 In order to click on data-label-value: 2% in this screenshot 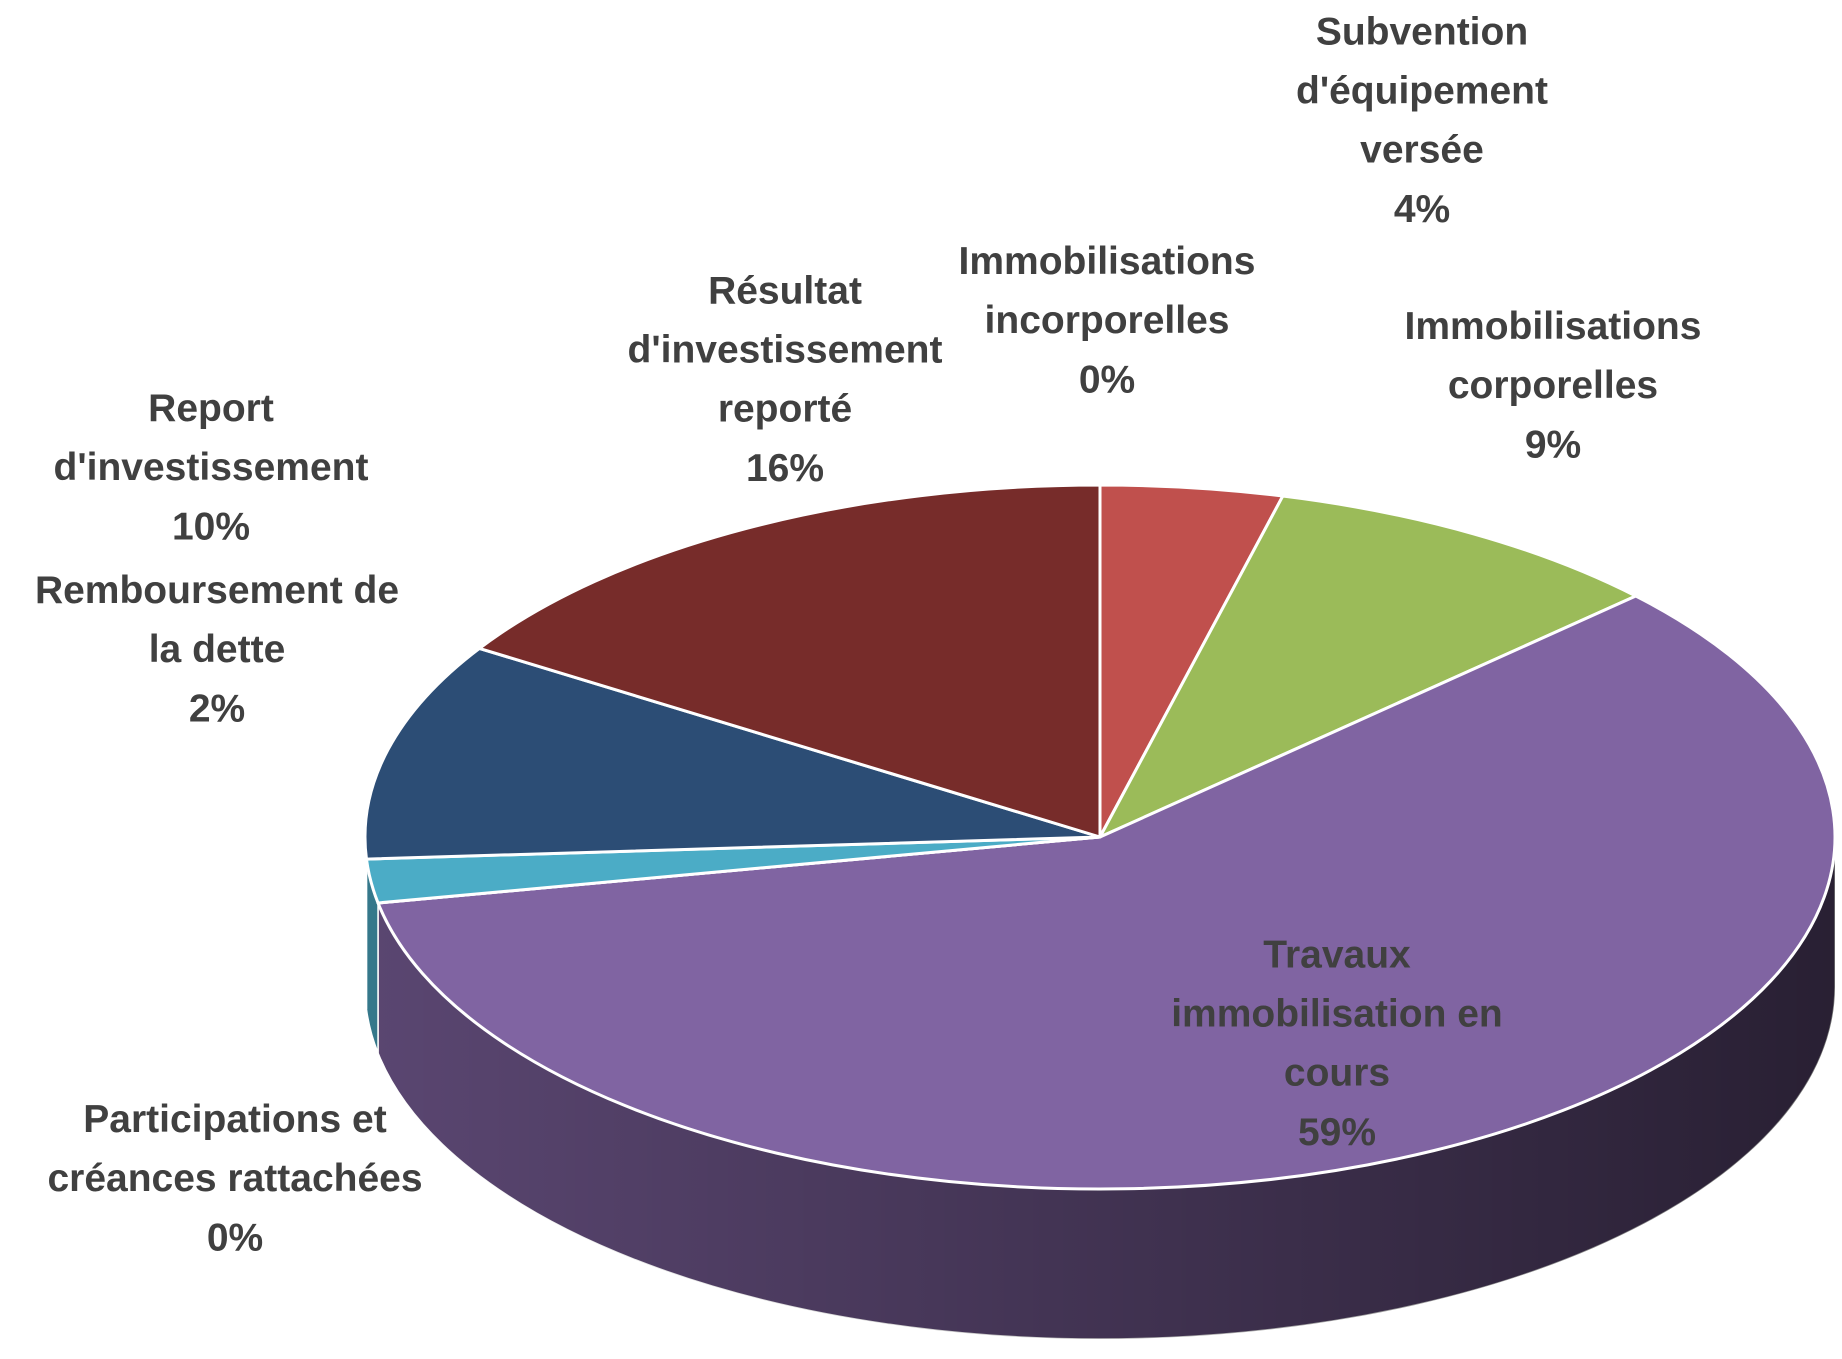, I will do `click(217, 708)`.